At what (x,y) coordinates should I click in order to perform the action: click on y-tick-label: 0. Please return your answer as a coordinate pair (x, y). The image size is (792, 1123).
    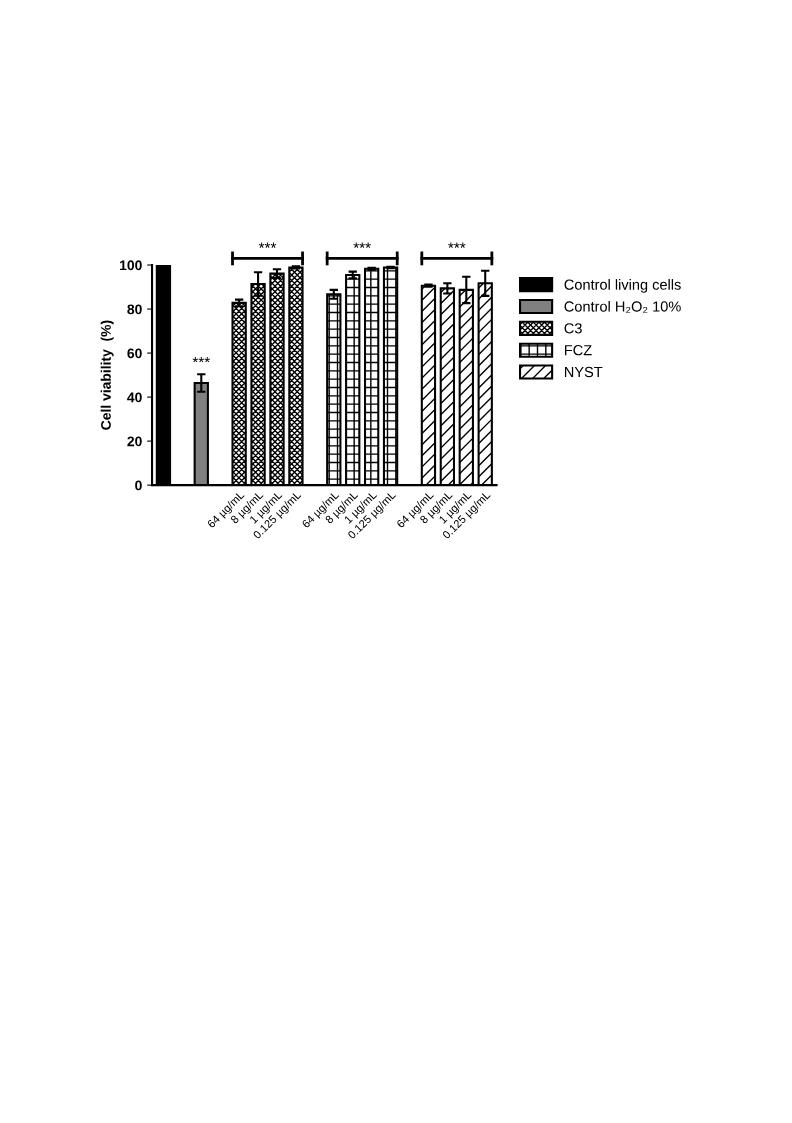
    Looking at the image, I should click on (138, 485).